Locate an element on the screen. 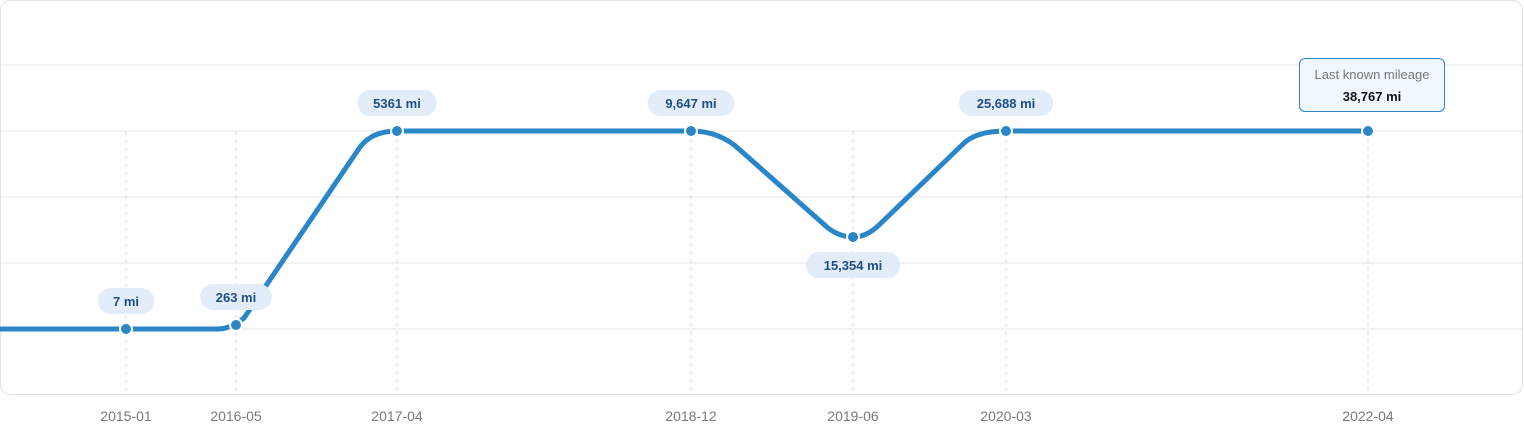 This screenshot has width=1524, height=432. data-label: 7 mi is located at coordinates (126, 301).